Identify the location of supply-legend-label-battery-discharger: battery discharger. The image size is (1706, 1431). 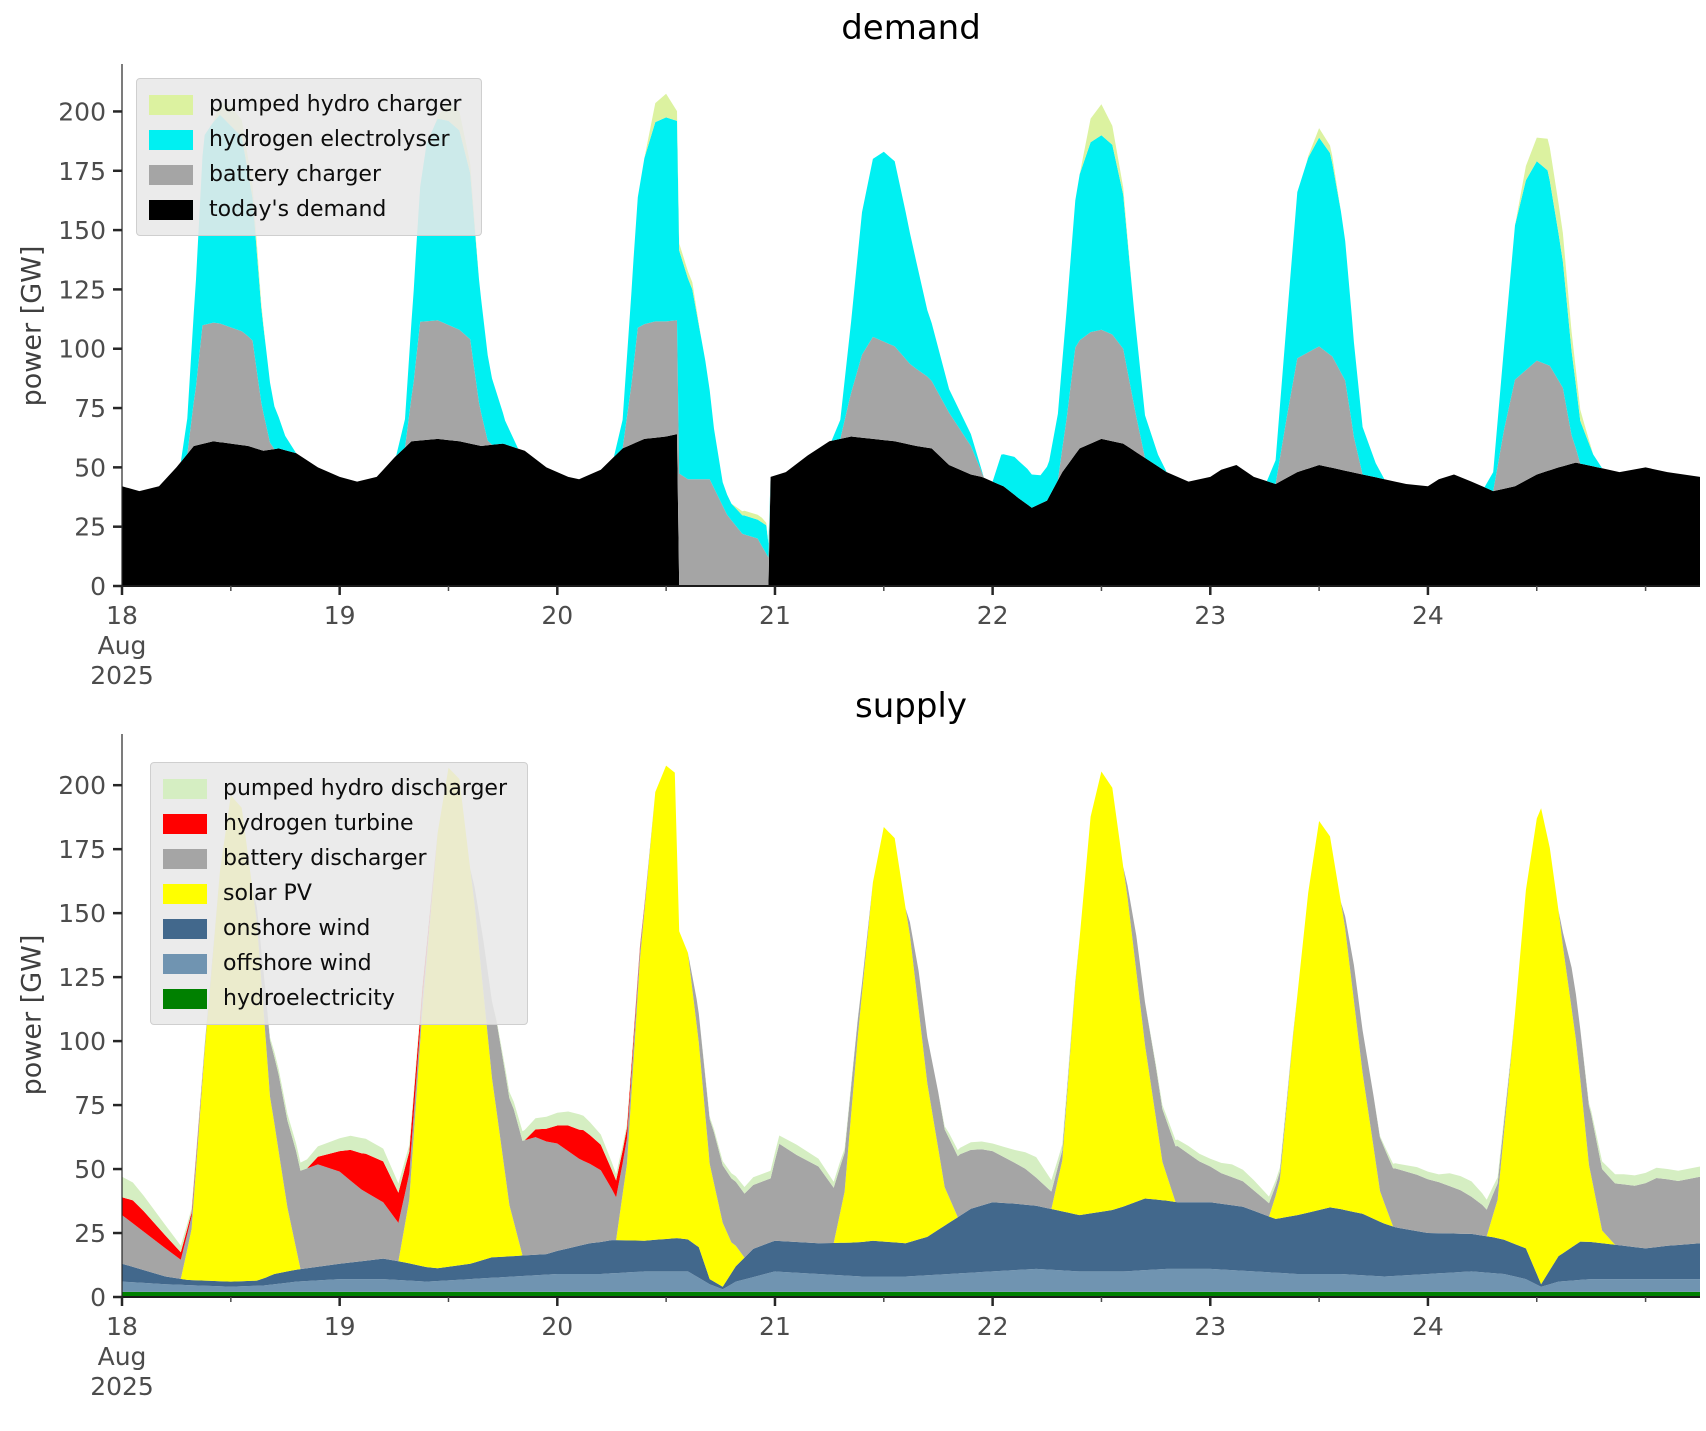
(325, 858).